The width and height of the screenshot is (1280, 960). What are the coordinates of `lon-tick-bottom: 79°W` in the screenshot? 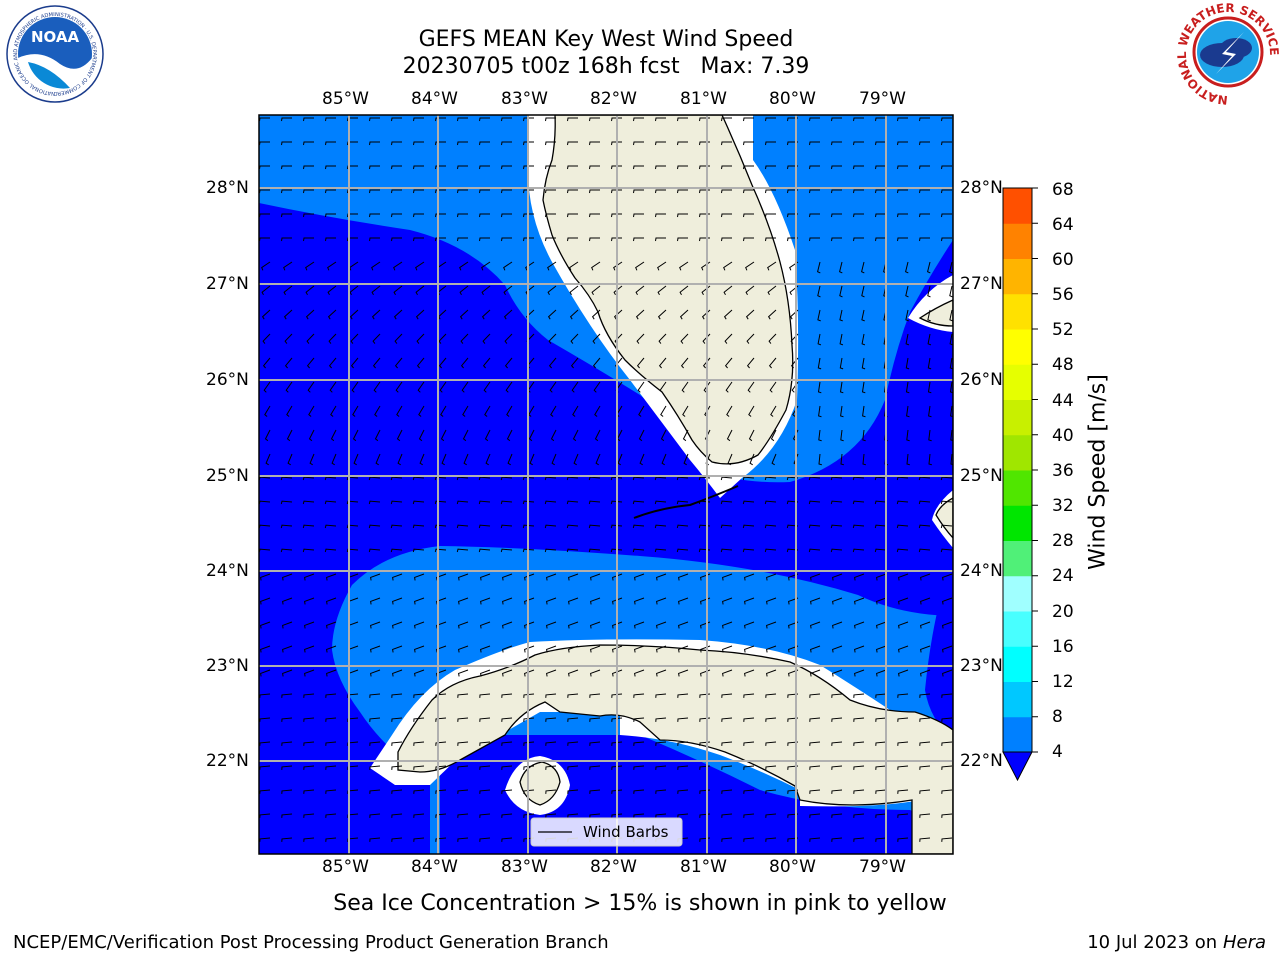 It's located at (882, 867).